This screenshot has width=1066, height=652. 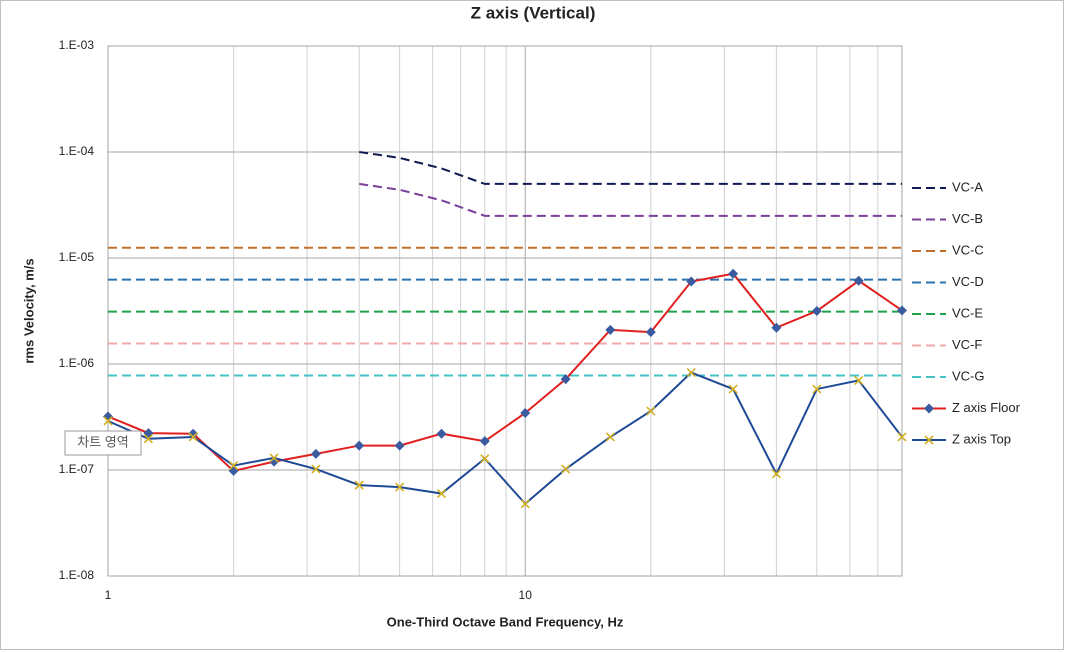 I want to click on legend-label: Z axis Floor, so click(x=986, y=407).